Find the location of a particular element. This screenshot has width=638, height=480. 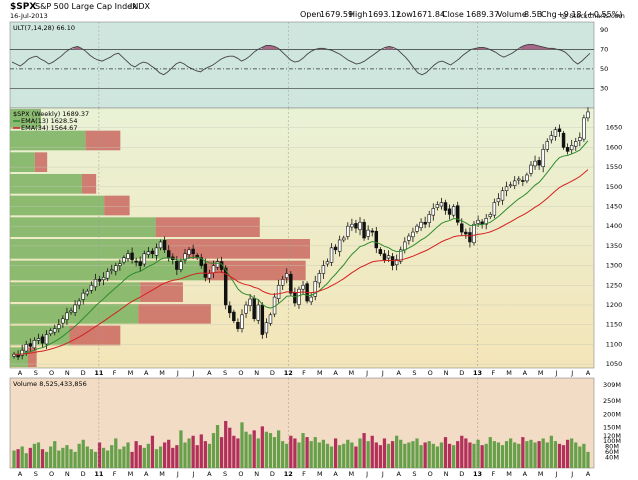

price-x-tick-label: S is located at coordinates (414, 373).